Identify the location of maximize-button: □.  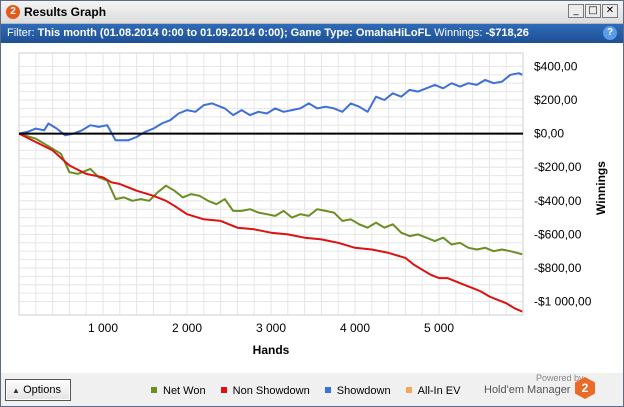
(593, 11).